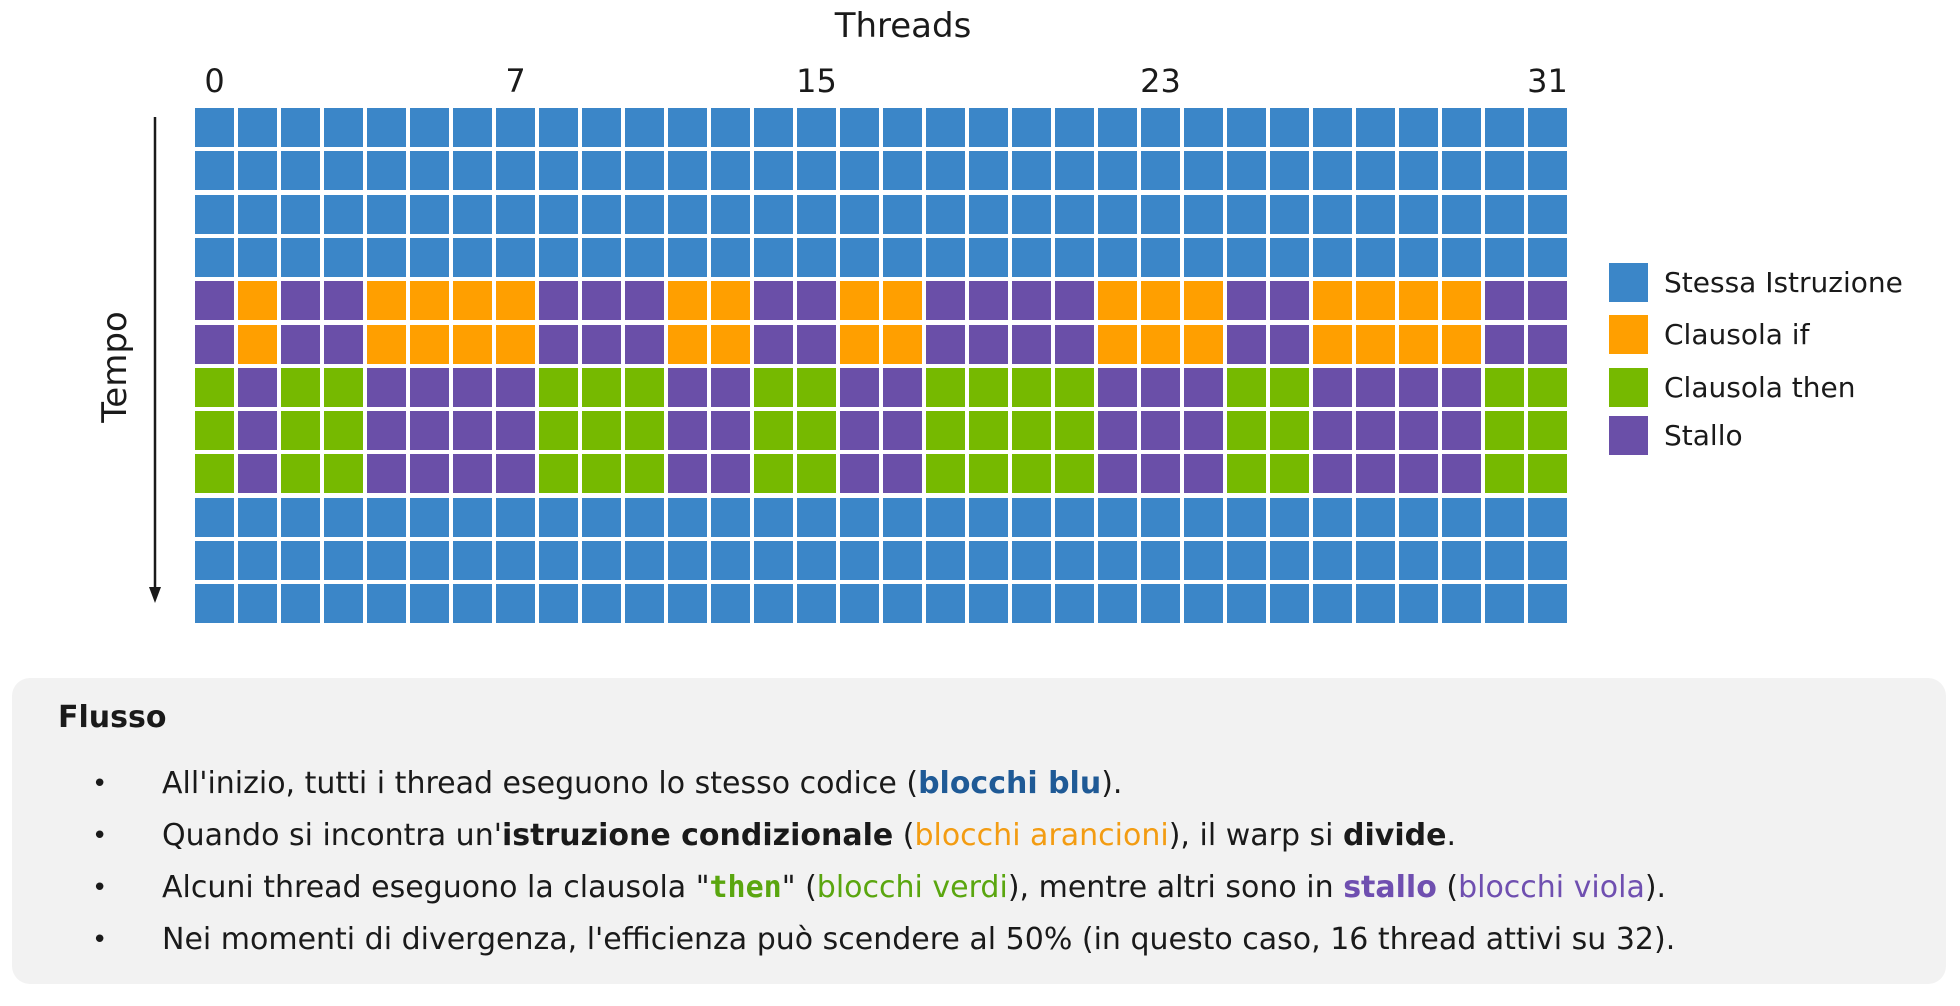  I want to click on note-text: ), il warp si, so click(1256, 835).